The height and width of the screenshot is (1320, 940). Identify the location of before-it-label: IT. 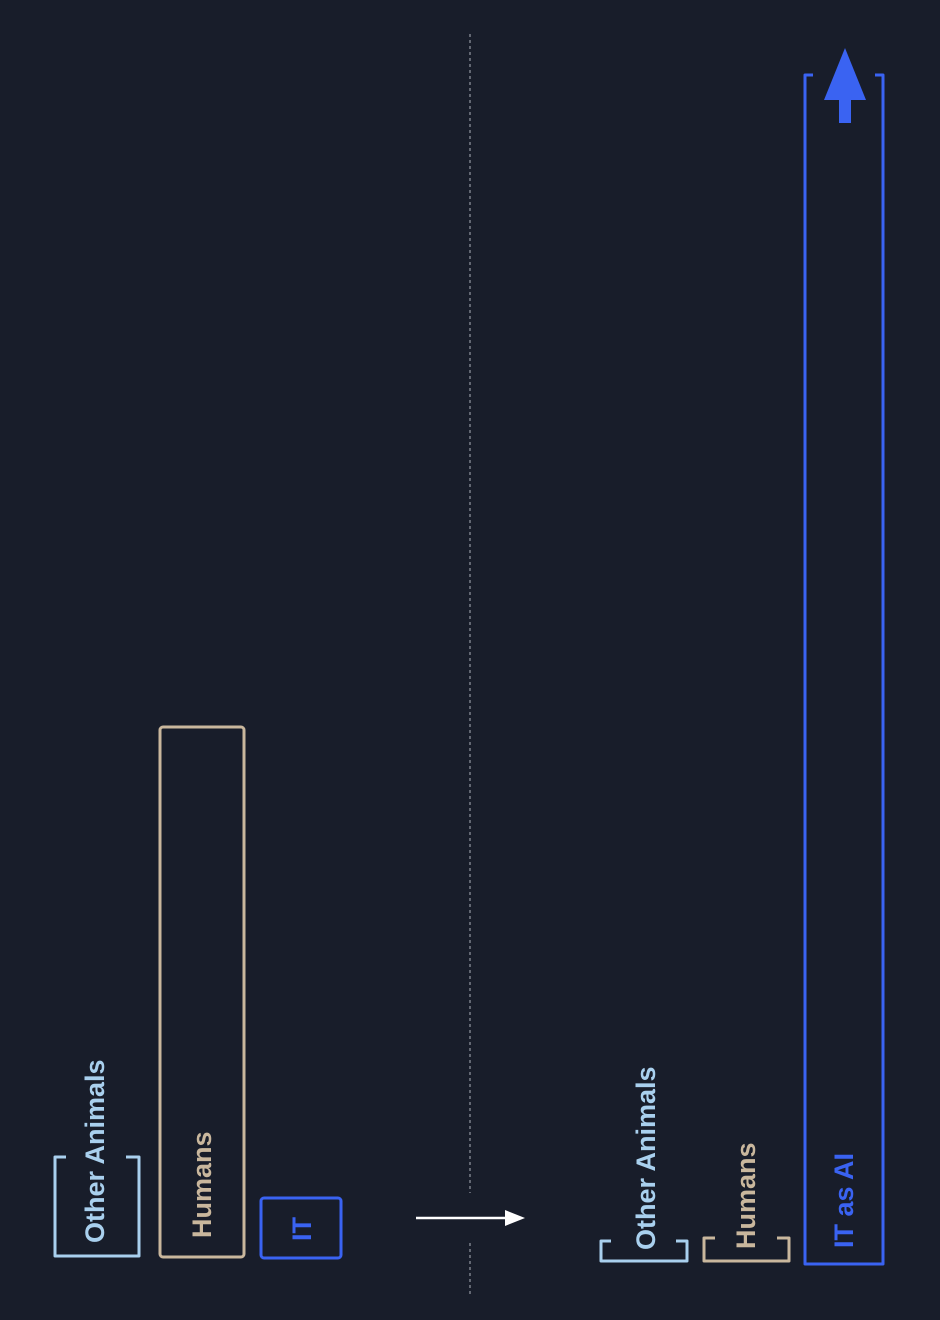
(302, 1228).